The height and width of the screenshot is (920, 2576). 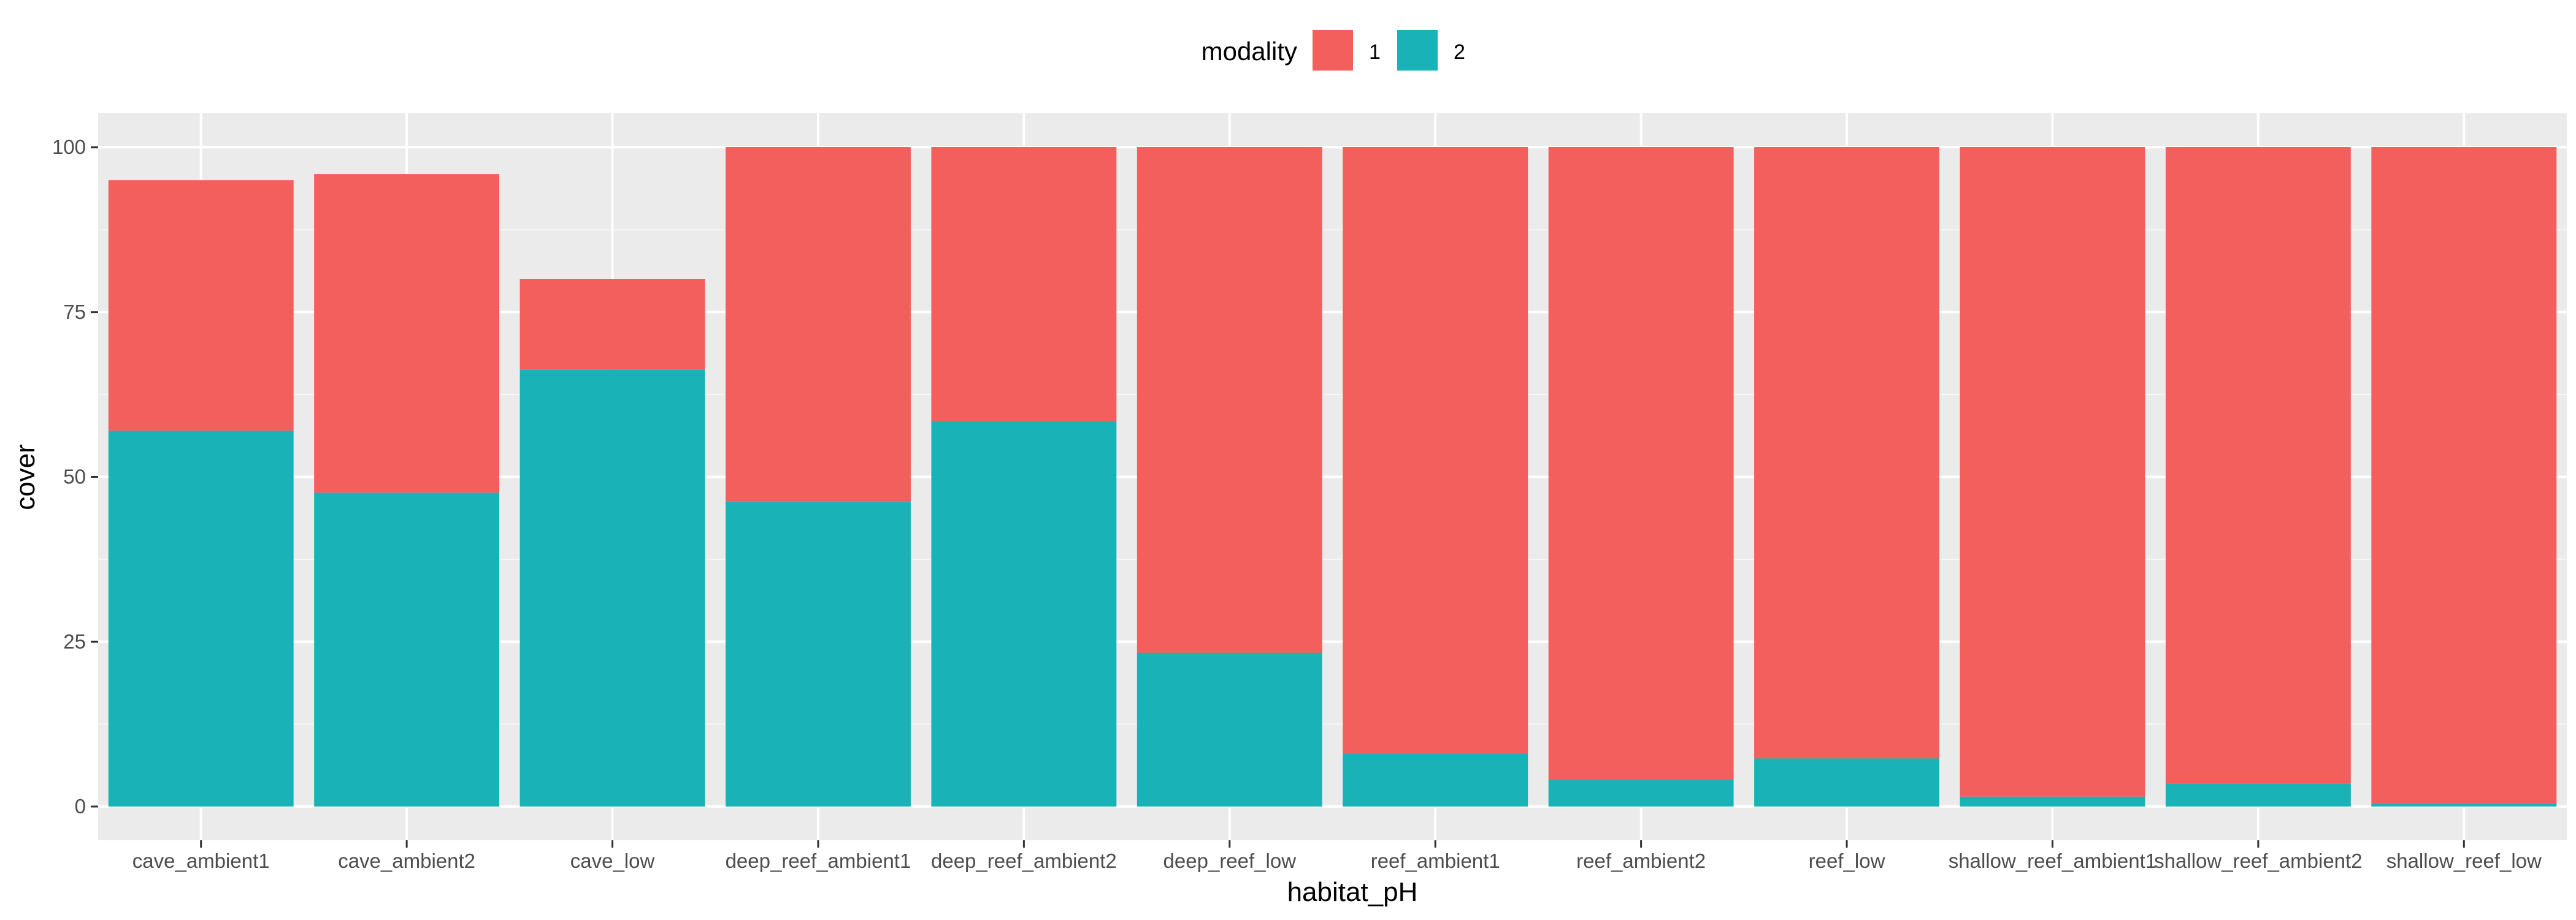 I want to click on x-tick-label: cave_low, so click(x=612, y=860).